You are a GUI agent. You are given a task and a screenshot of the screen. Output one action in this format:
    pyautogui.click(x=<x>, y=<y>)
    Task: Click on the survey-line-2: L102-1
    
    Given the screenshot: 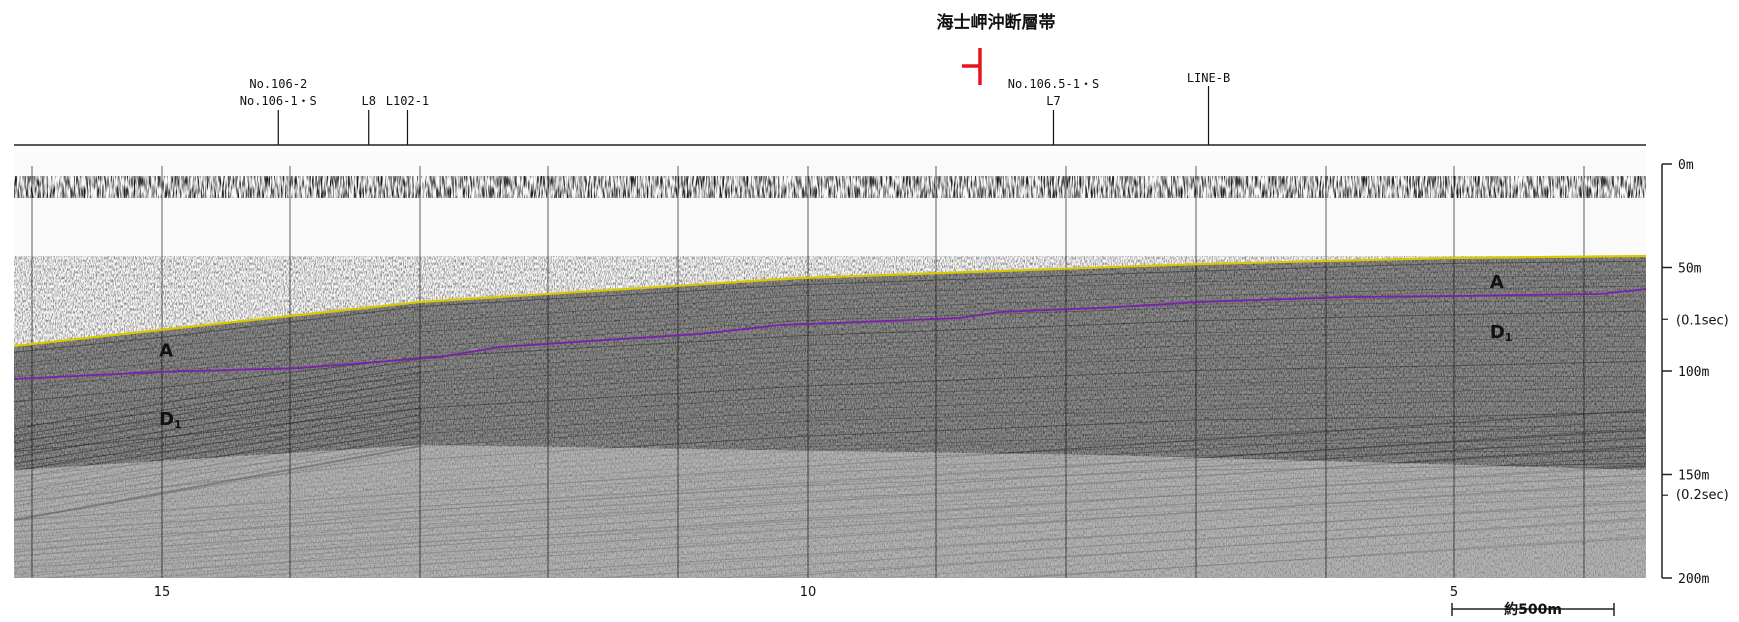 What is the action you would take?
    pyautogui.click(x=407, y=119)
    